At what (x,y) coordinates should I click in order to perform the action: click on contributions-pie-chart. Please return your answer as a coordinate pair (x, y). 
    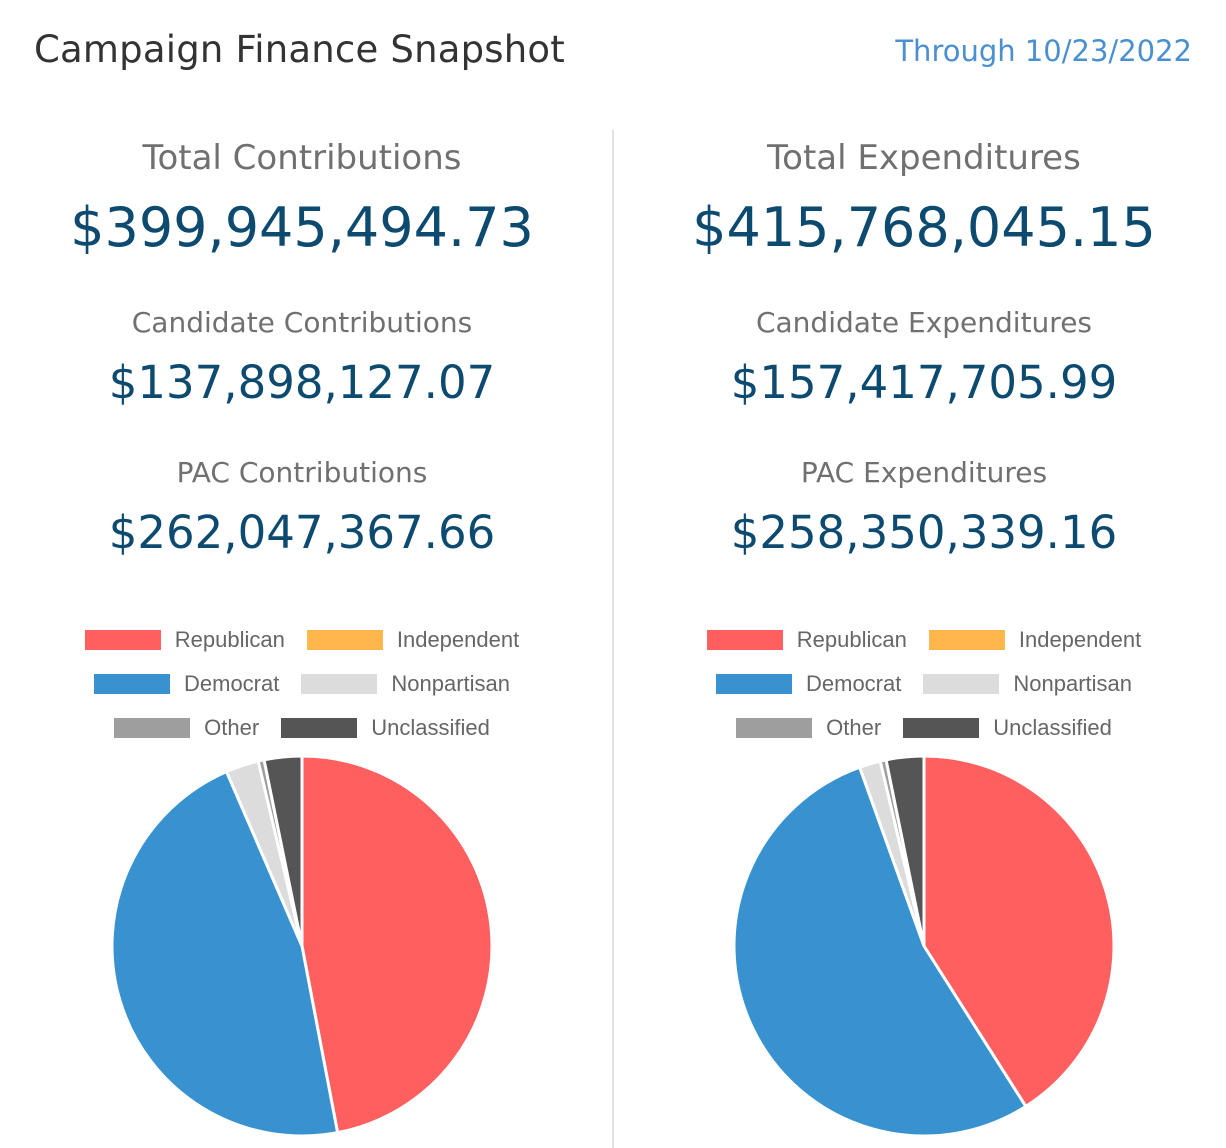
    Looking at the image, I should click on (302, 946).